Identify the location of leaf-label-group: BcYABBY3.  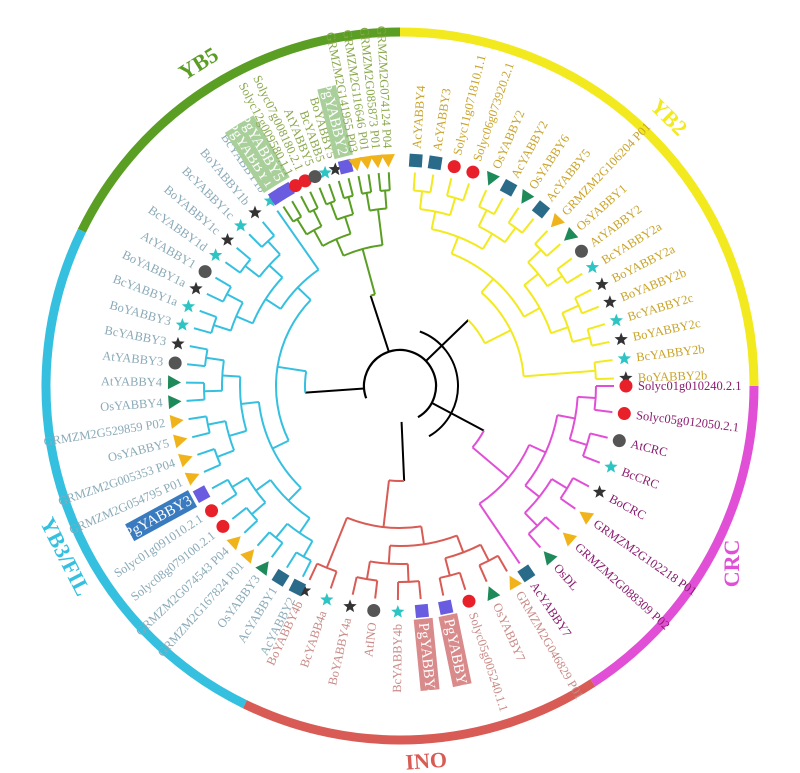
(135, 335).